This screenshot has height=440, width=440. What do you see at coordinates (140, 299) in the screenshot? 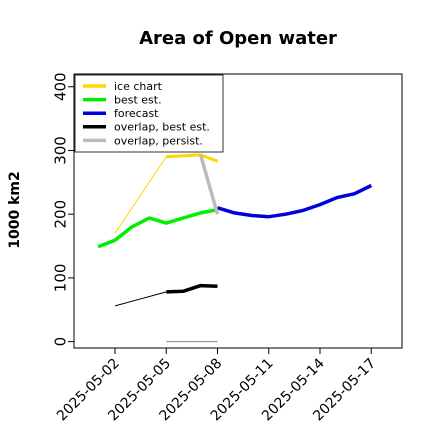
I see `series-line-overlap-best-est--4` at bounding box center [140, 299].